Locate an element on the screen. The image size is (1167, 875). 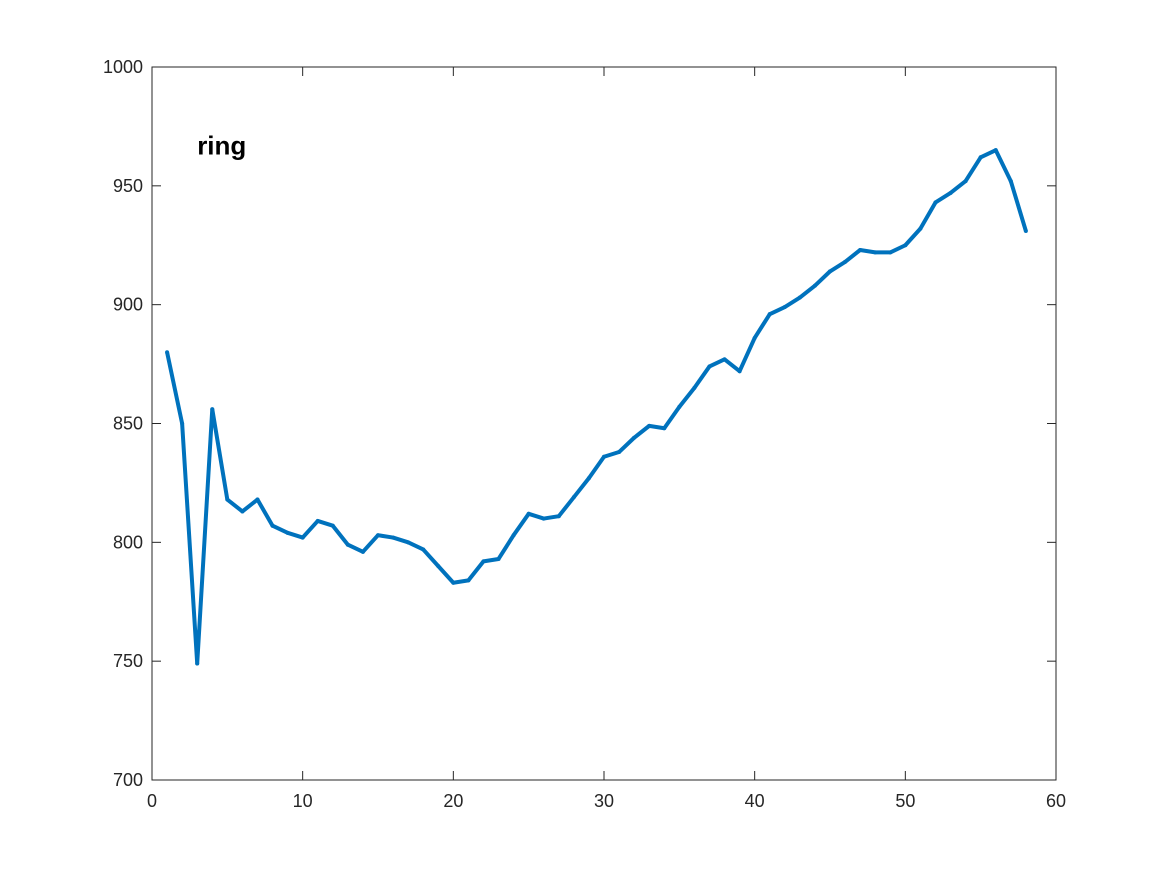
y-tick-label: 850 is located at coordinates (128, 424).